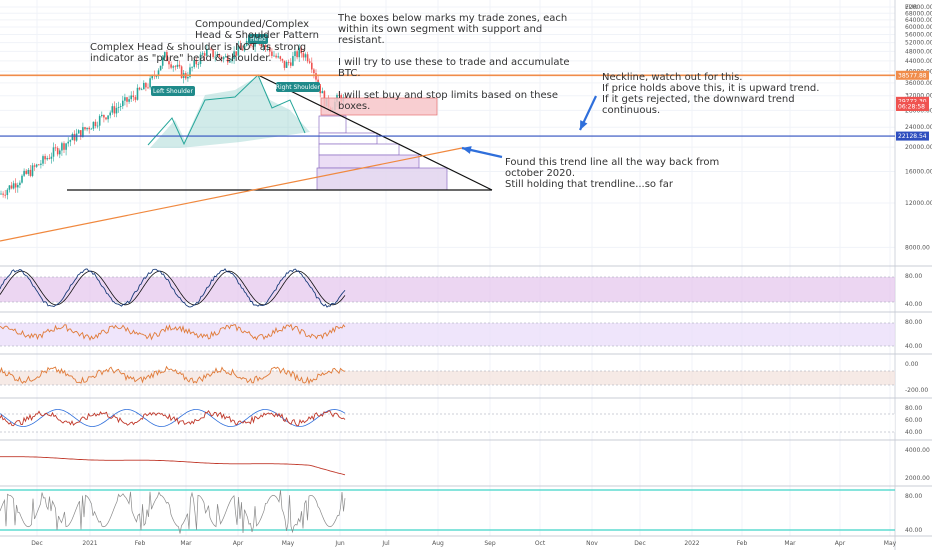 The height and width of the screenshot is (550, 932). What do you see at coordinates (918, 127) in the screenshot?
I see `price-tick: 24000.00` at bounding box center [918, 127].